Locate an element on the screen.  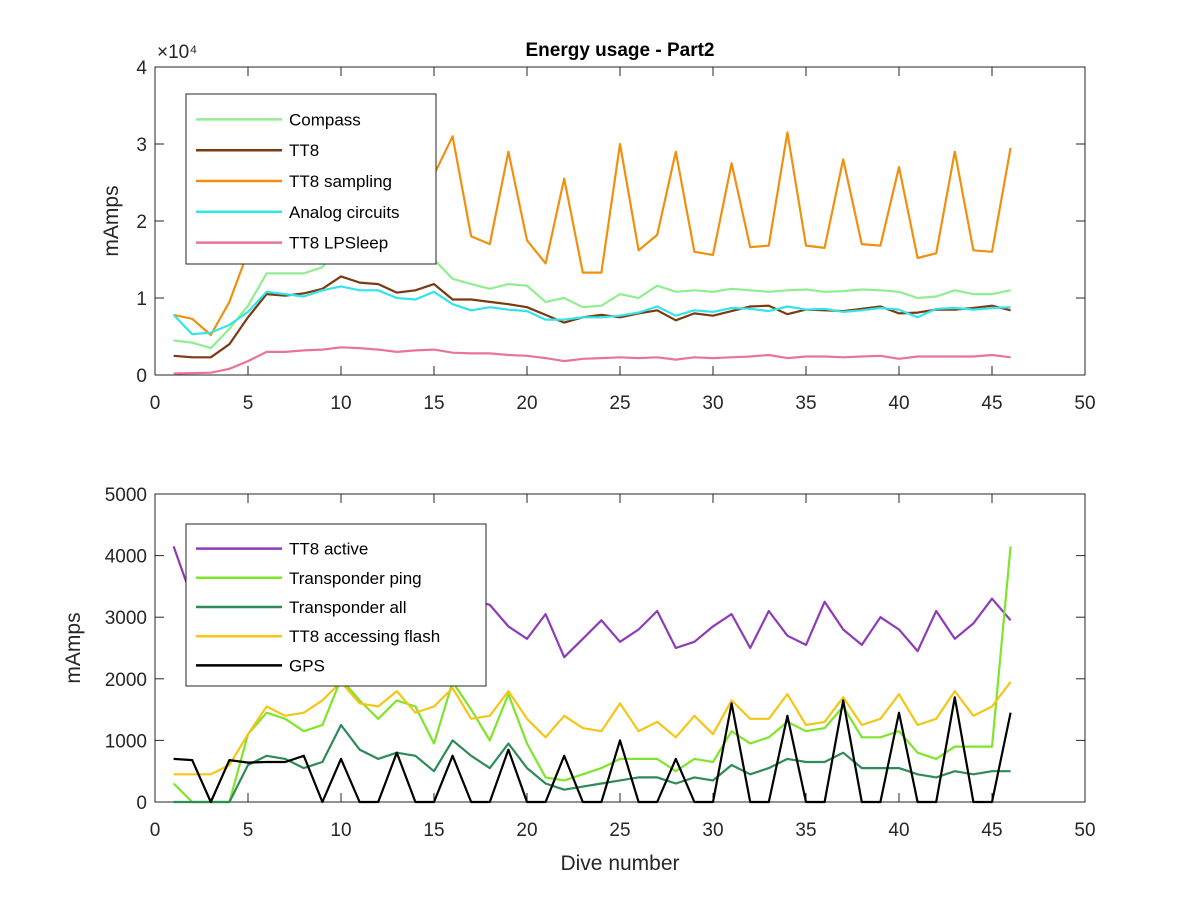
series-line-tt8-lpsleep is located at coordinates (592, 360).